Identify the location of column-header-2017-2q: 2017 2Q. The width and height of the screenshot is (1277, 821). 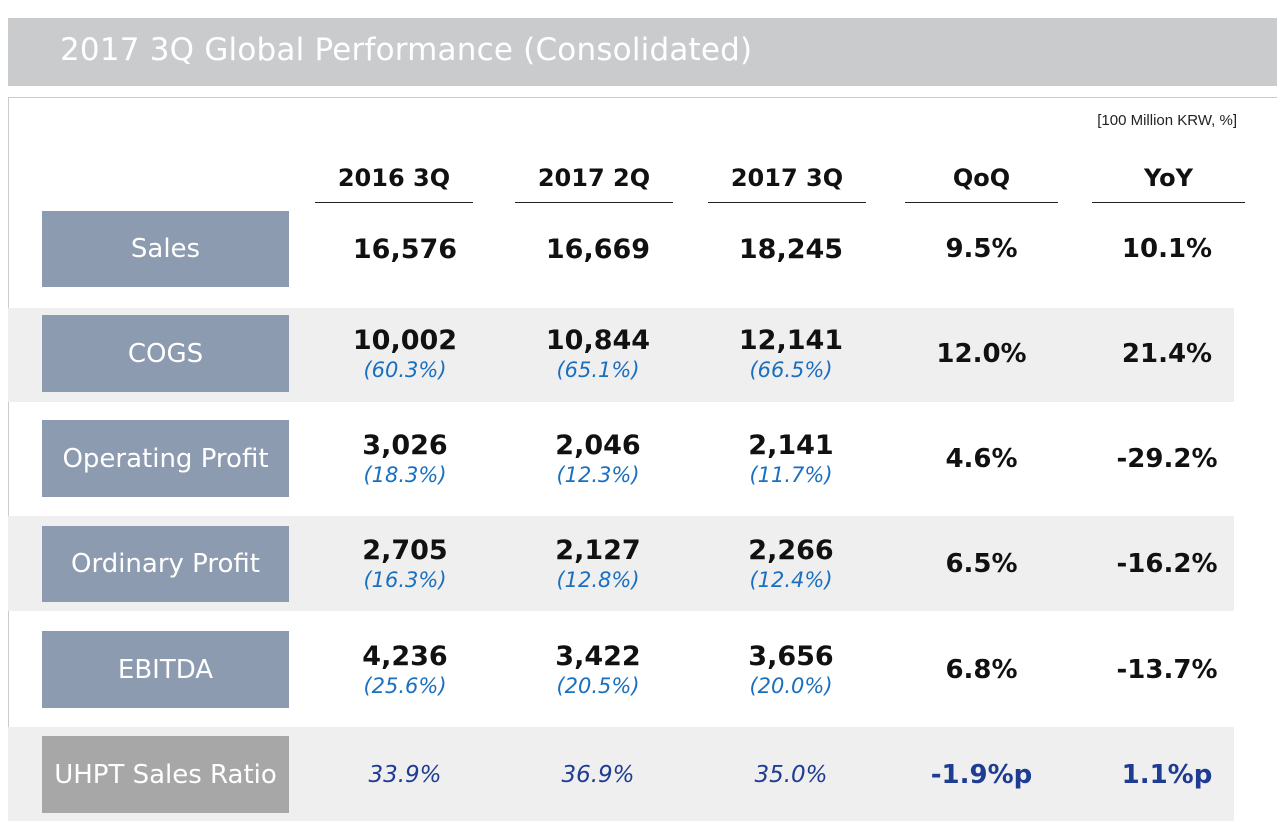
(594, 178).